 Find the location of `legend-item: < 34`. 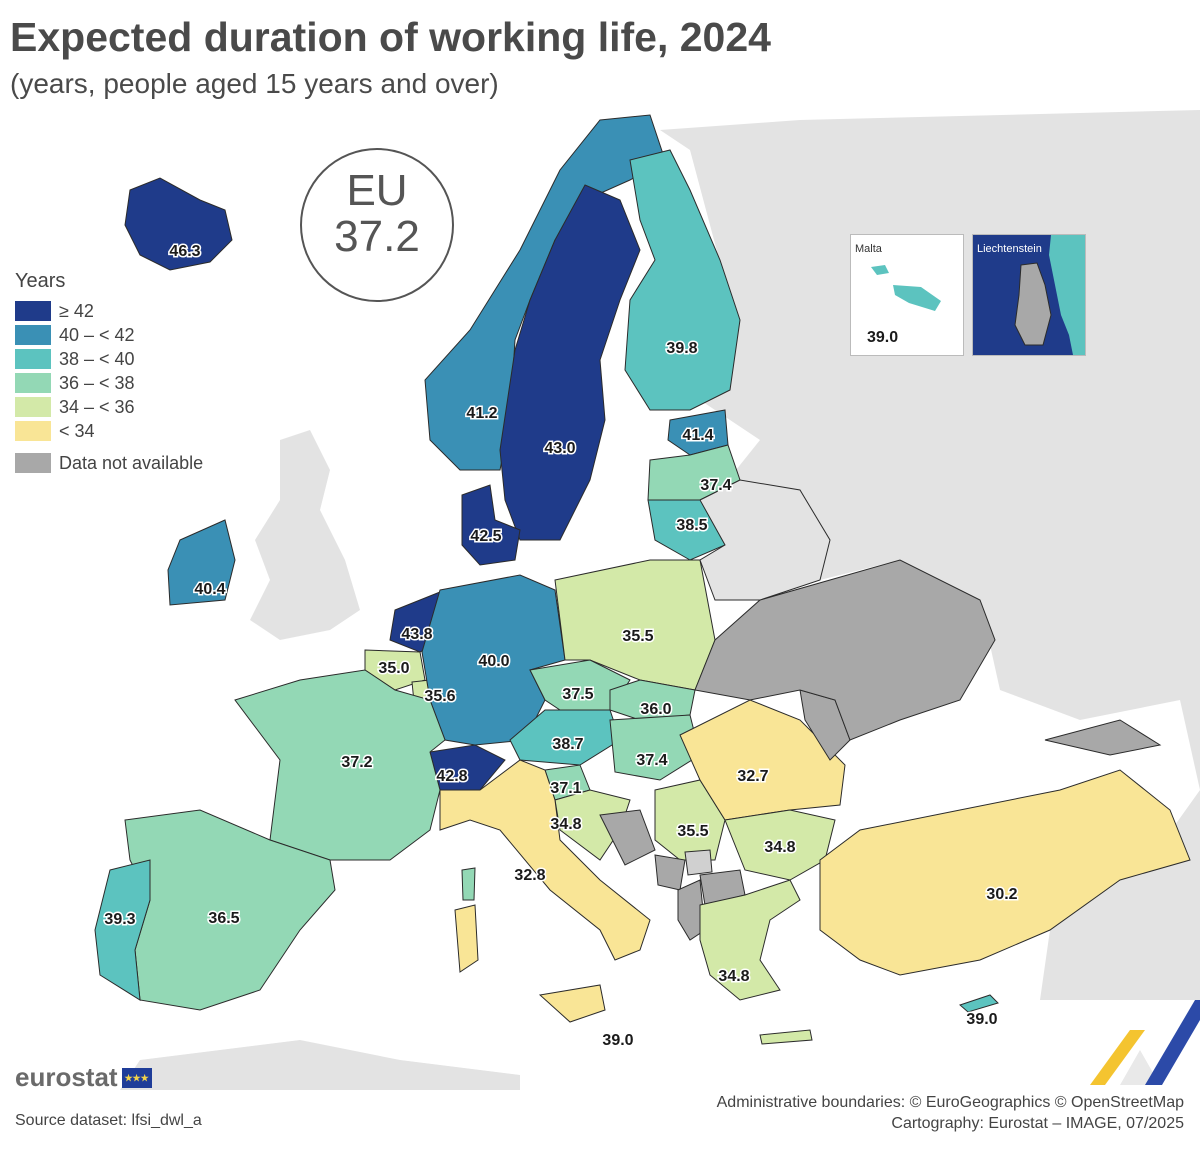

legend-item: < 34 is located at coordinates (109, 431).